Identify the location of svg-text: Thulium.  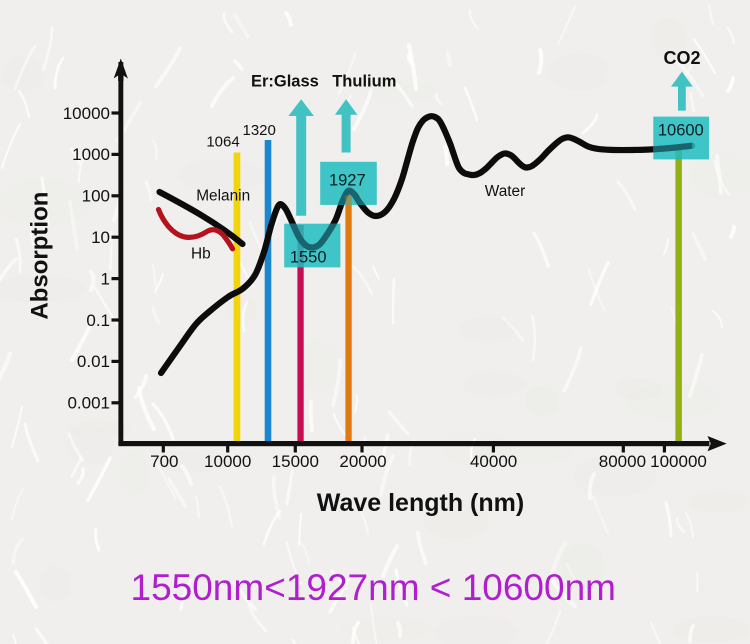
(364, 82).